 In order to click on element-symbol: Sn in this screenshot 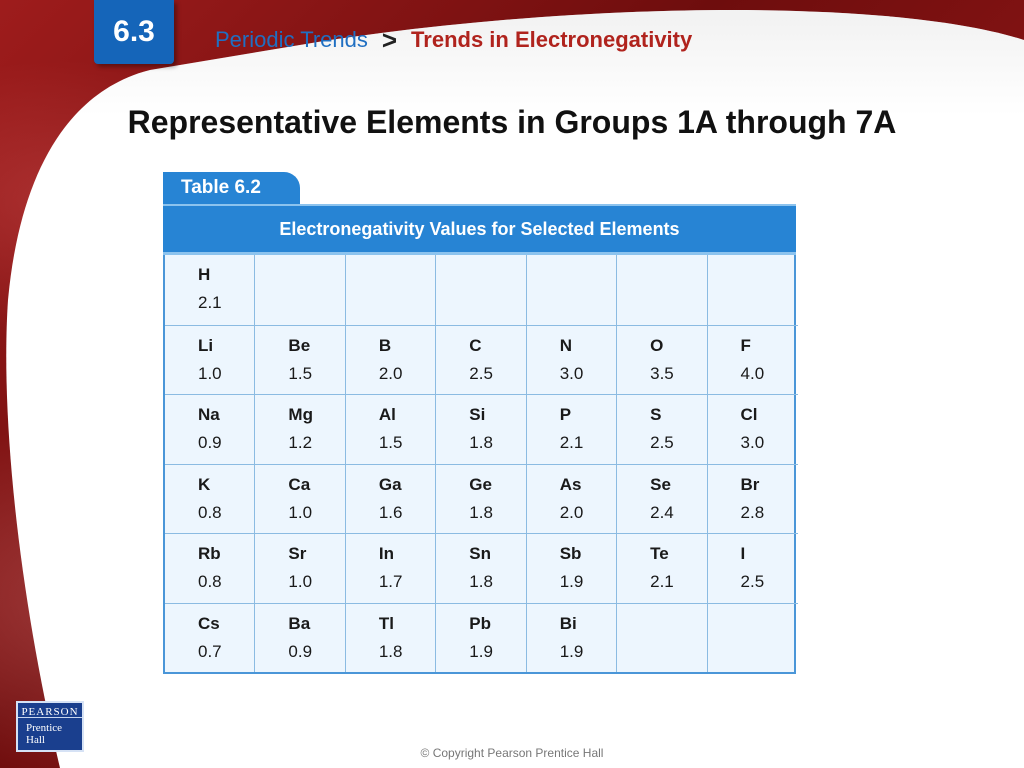, I will do `click(480, 553)`.